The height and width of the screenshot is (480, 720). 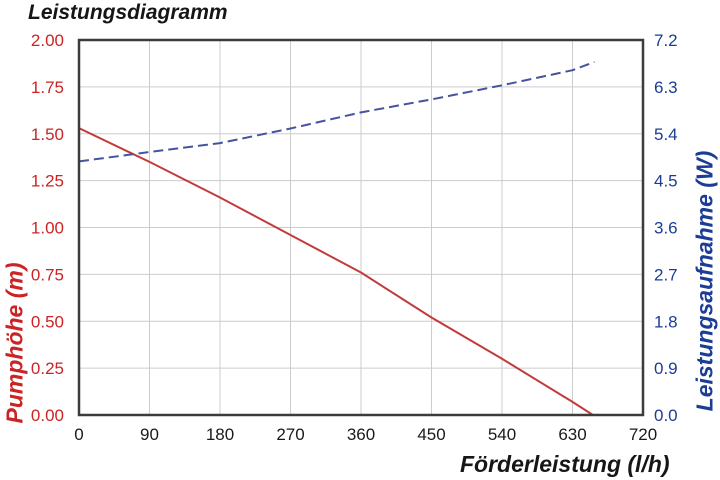 I want to click on left-axis-tick-label: 0.75, so click(x=47, y=274).